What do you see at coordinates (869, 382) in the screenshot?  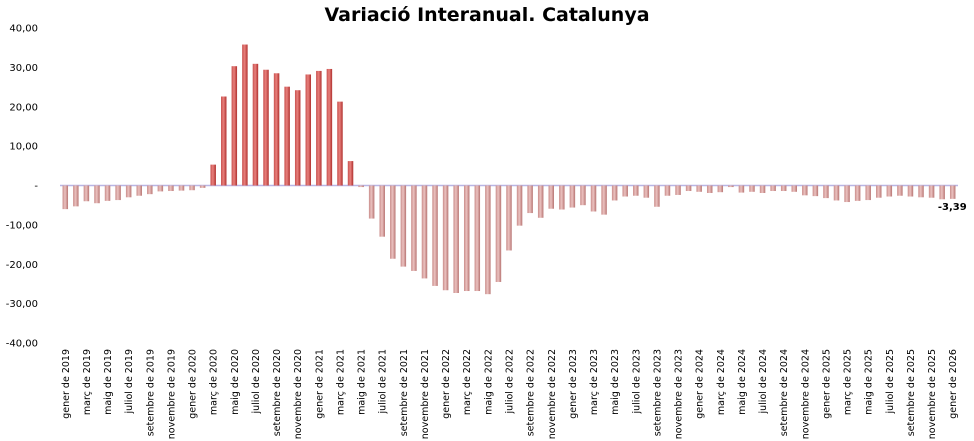 I see `x-tick-label: maig de 2025` at bounding box center [869, 382].